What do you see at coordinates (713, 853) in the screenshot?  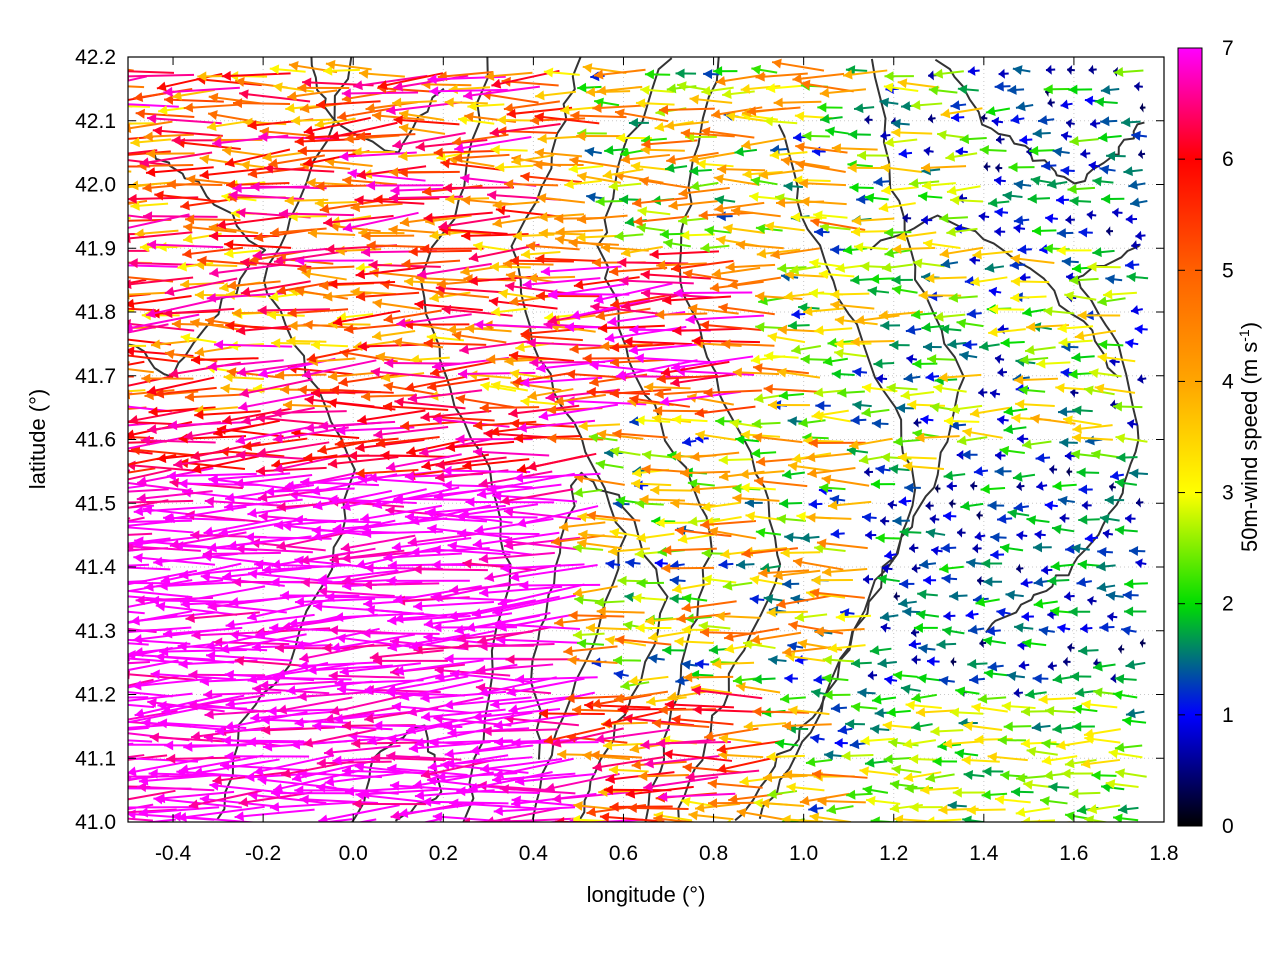 I see `x-tick-label: 0.8` at bounding box center [713, 853].